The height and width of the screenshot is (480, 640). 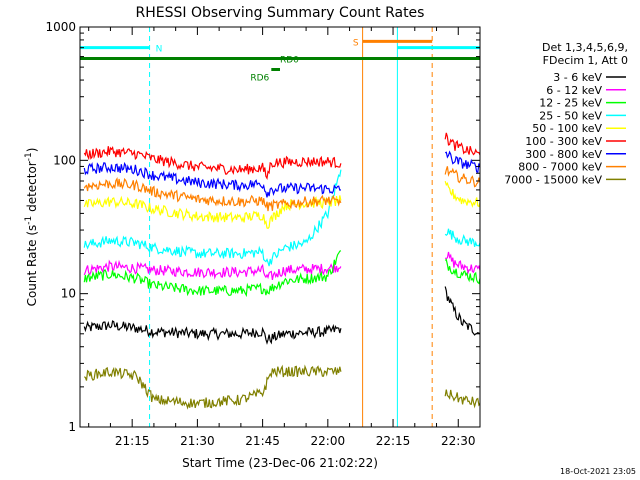 I want to click on x-tick-label-5: 22:30, so click(x=458, y=441).